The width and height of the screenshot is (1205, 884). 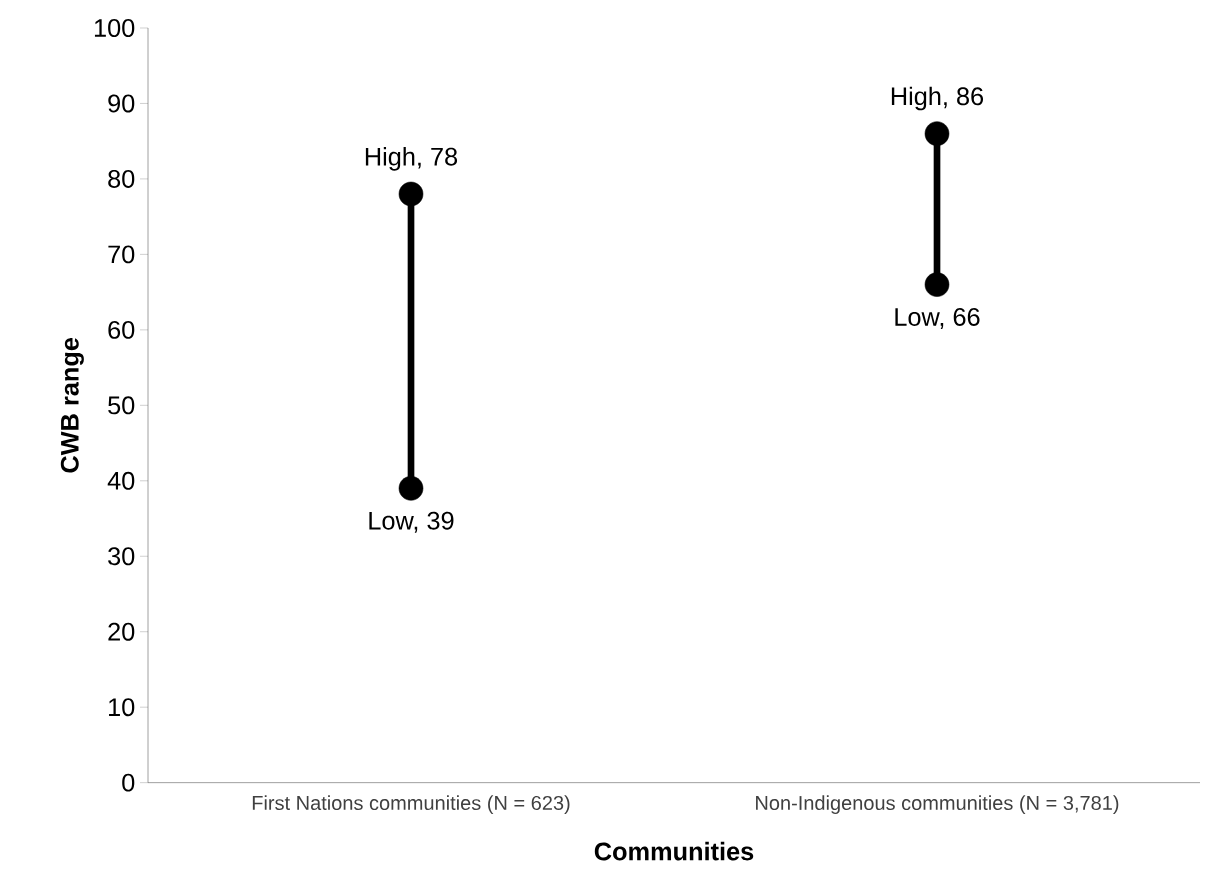 I want to click on y-tick-label: 10, so click(x=122, y=707).